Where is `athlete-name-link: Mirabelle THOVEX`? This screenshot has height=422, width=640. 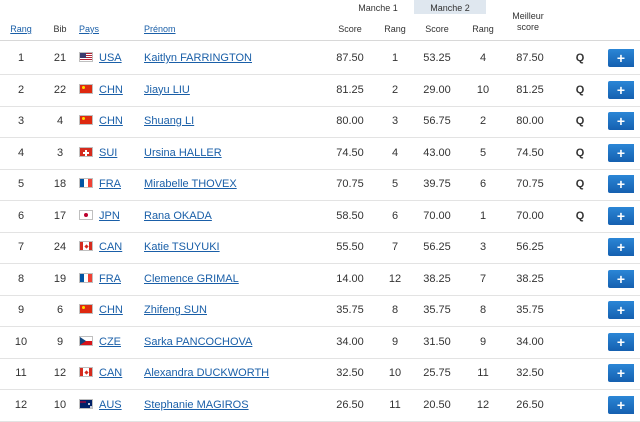
athlete-name-link: Mirabelle THOVEX is located at coordinates (190, 184).